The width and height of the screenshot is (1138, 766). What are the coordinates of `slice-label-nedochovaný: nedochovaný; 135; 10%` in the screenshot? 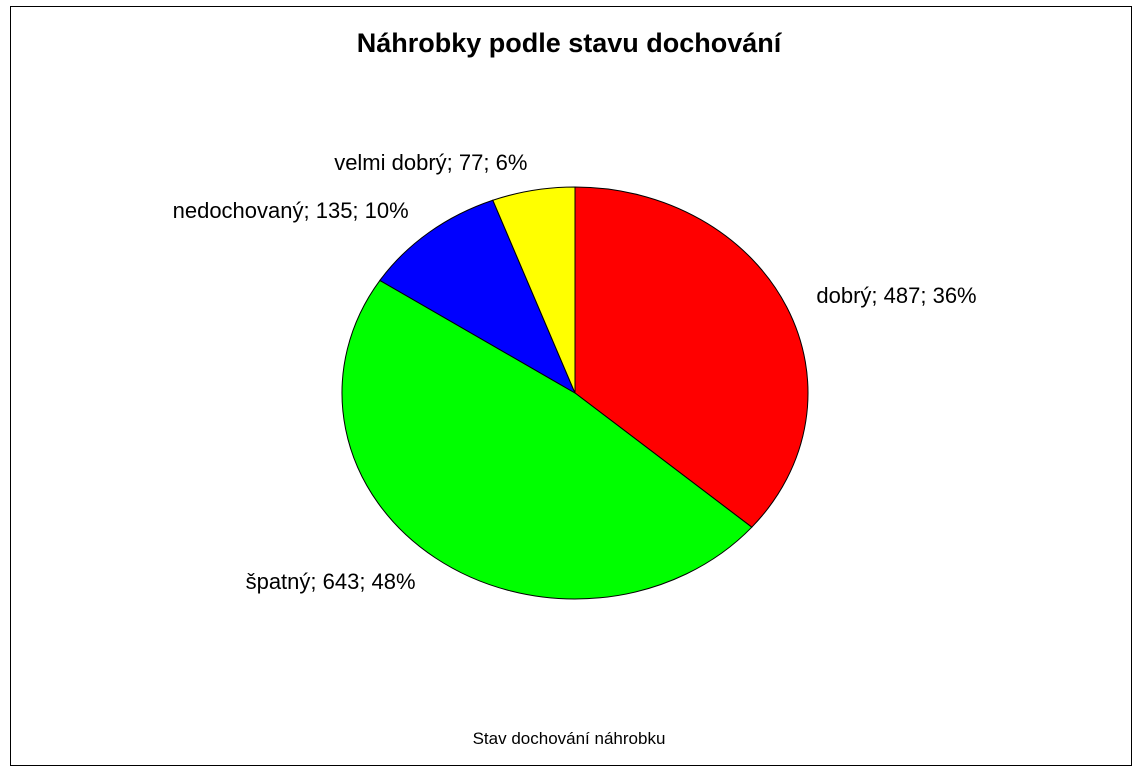 It's located at (291, 210).